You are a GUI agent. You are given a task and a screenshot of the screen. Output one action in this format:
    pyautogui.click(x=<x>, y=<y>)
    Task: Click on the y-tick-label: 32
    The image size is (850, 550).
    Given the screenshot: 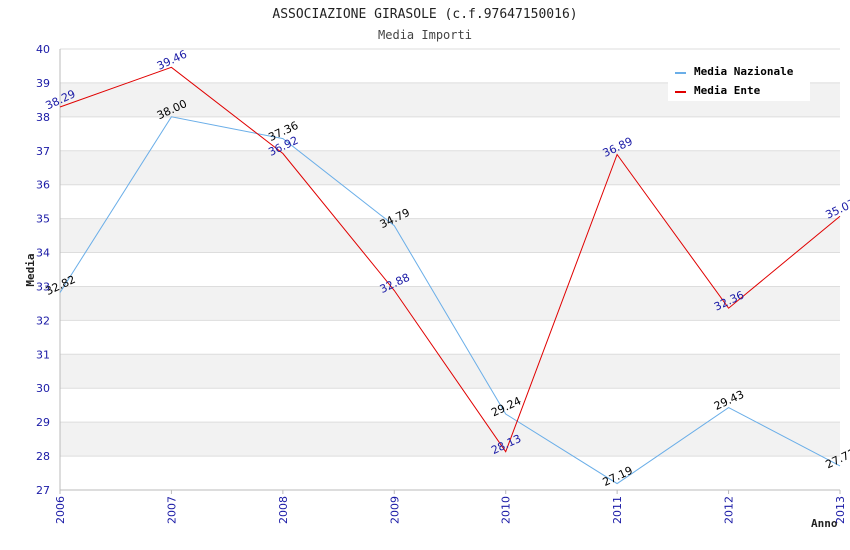 What is the action you would take?
    pyautogui.click(x=43, y=320)
    